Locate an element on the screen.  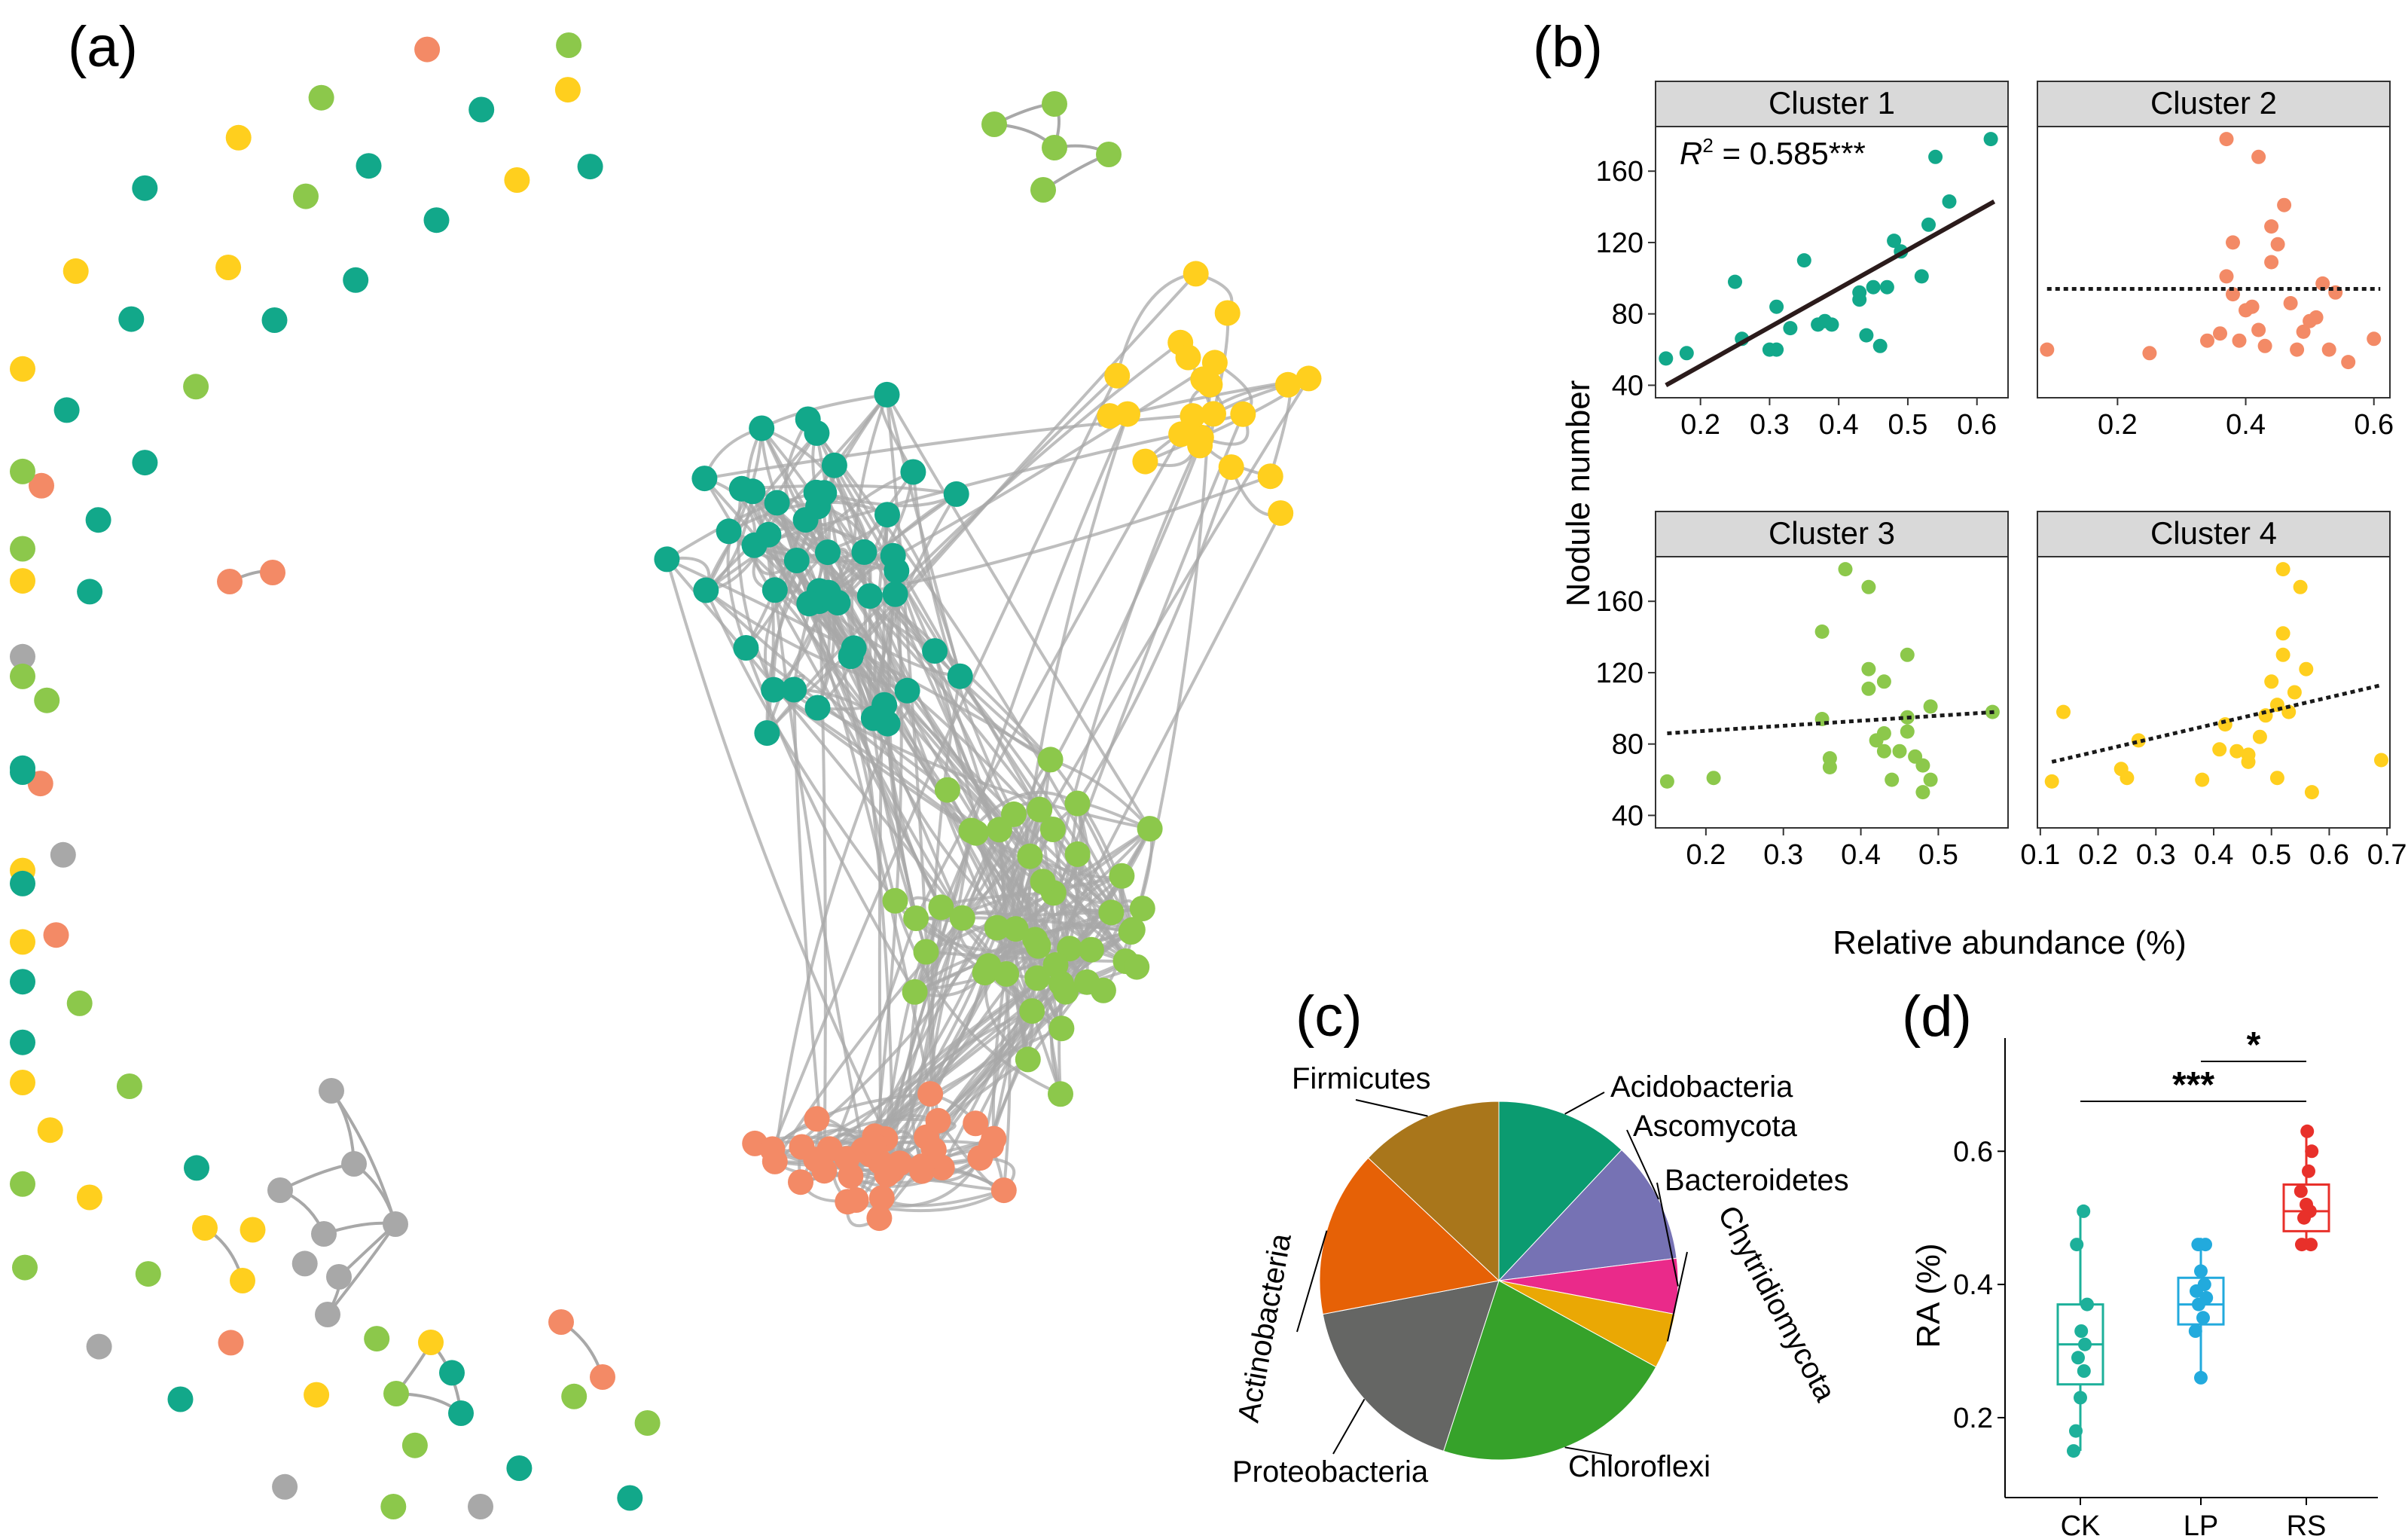
x-tick-label: 0.4 is located at coordinates (2214, 855).